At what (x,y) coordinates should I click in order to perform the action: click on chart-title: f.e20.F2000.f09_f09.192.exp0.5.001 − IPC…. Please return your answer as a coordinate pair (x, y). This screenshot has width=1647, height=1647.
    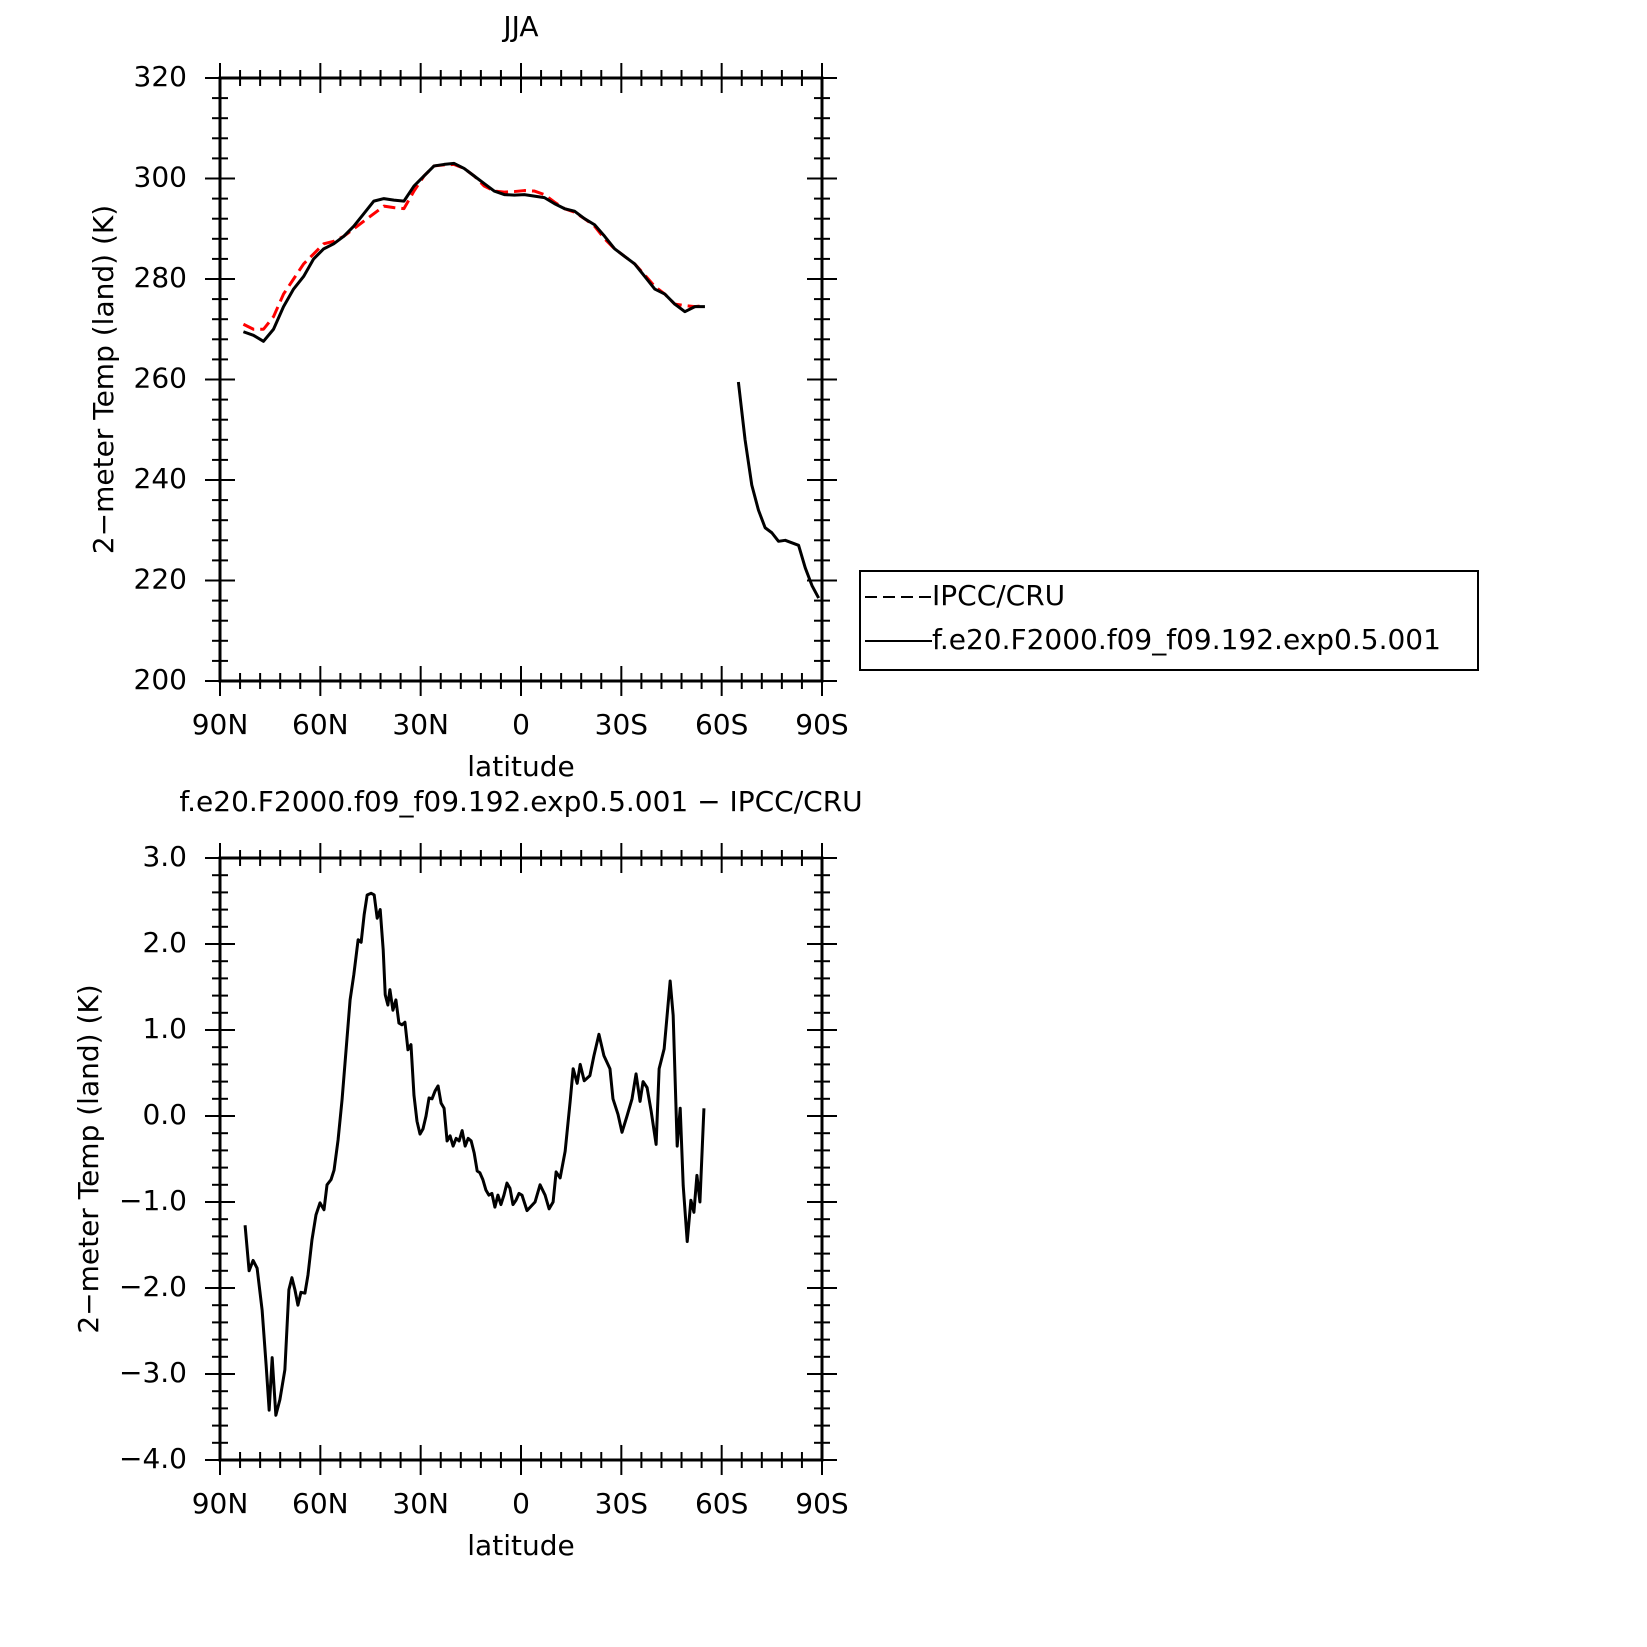
    Looking at the image, I should click on (520, 801).